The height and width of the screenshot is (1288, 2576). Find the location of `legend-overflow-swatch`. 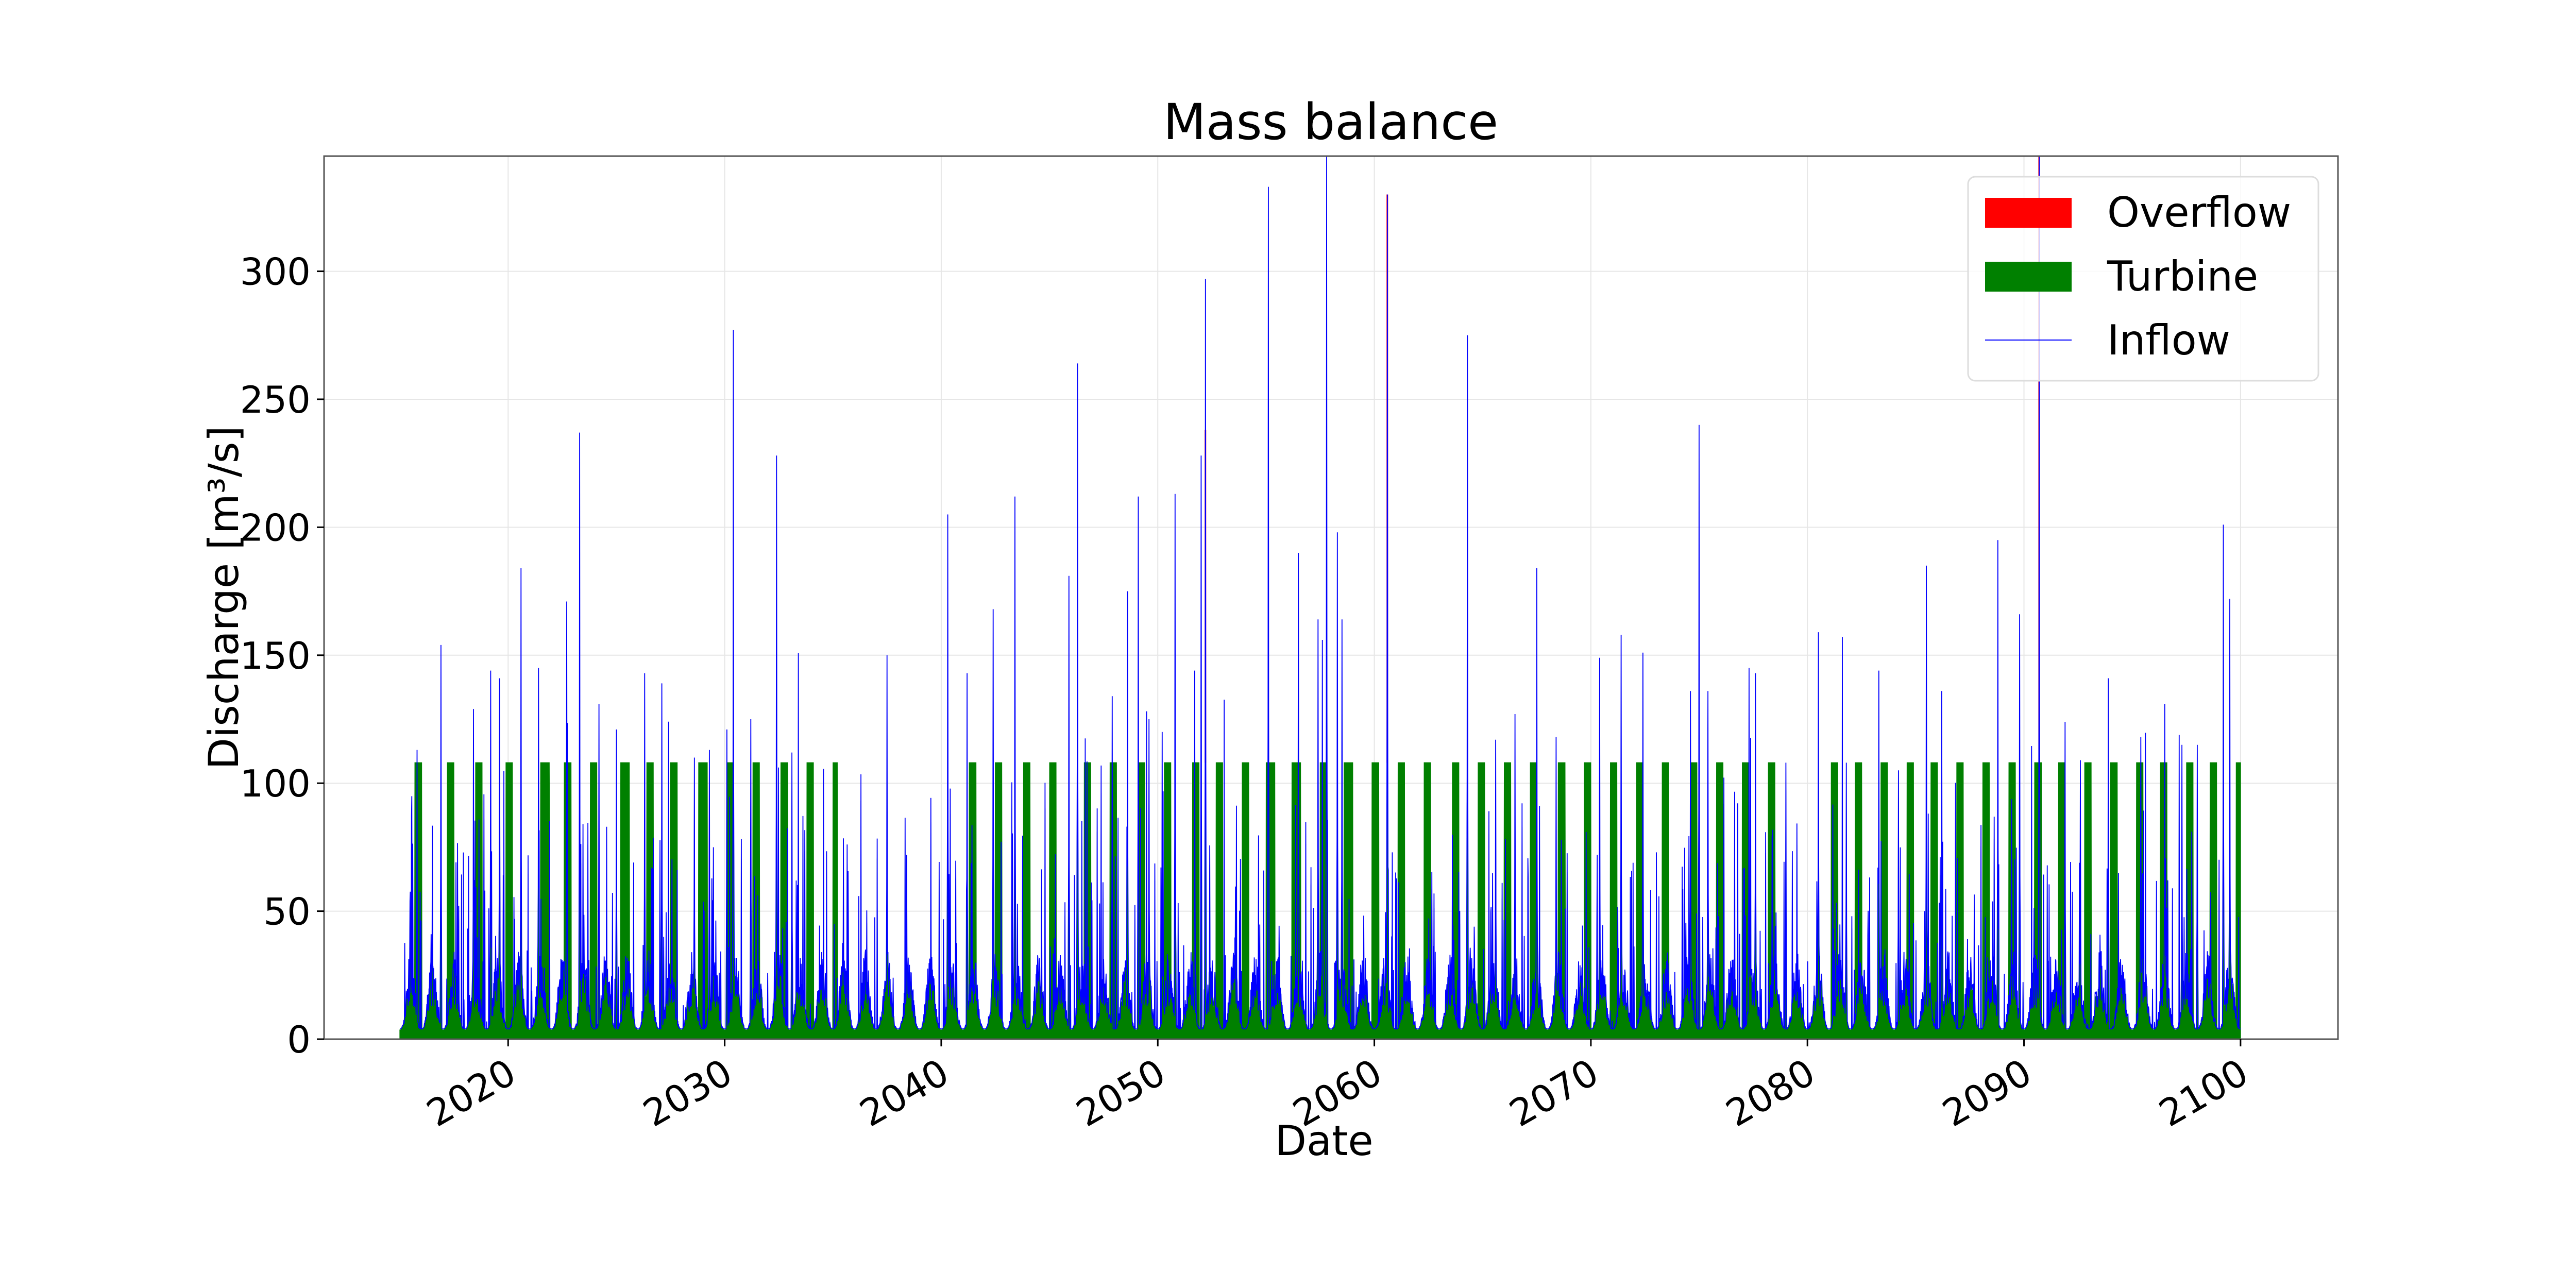

legend-overflow-swatch is located at coordinates (2029, 213).